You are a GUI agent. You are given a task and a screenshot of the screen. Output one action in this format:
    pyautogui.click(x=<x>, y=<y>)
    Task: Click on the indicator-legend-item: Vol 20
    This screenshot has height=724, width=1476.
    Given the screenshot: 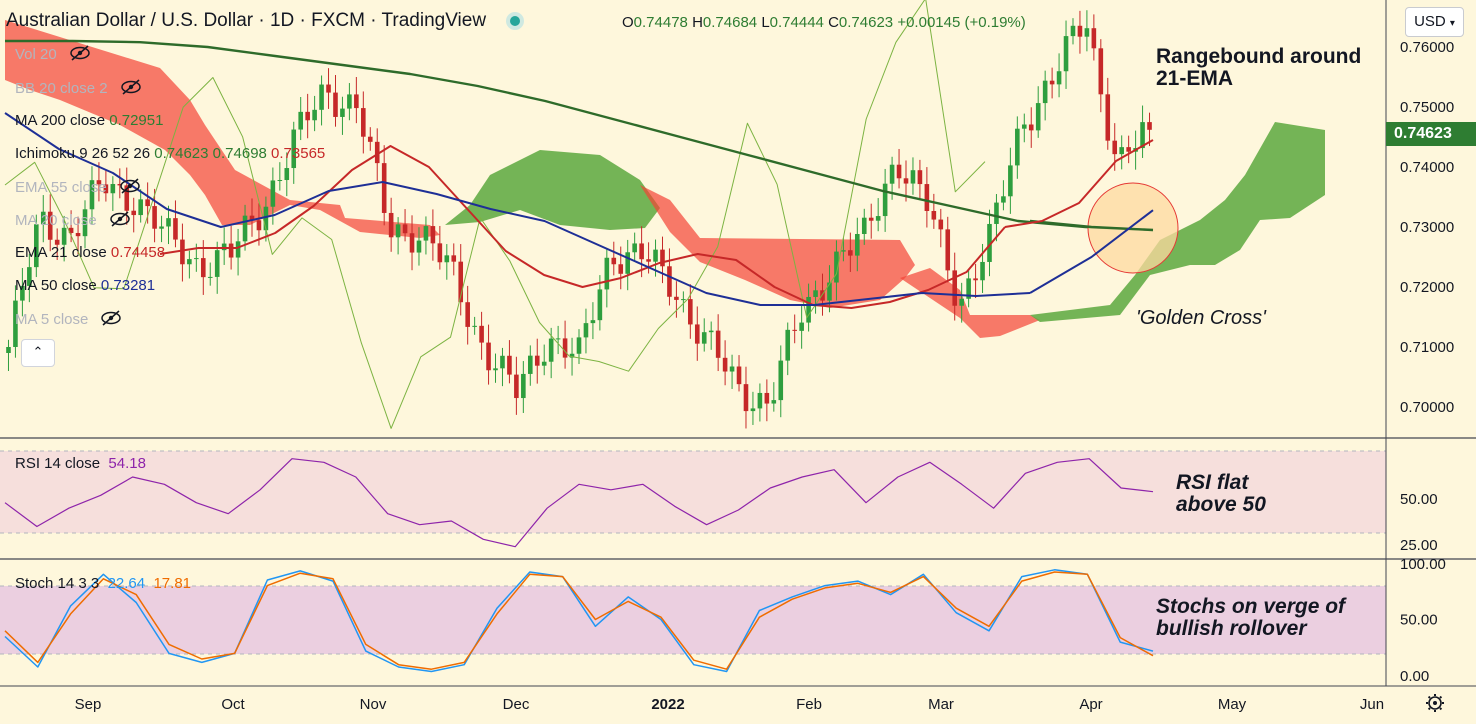 What is the action you would take?
    pyautogui.click(x=53, y=55)
    